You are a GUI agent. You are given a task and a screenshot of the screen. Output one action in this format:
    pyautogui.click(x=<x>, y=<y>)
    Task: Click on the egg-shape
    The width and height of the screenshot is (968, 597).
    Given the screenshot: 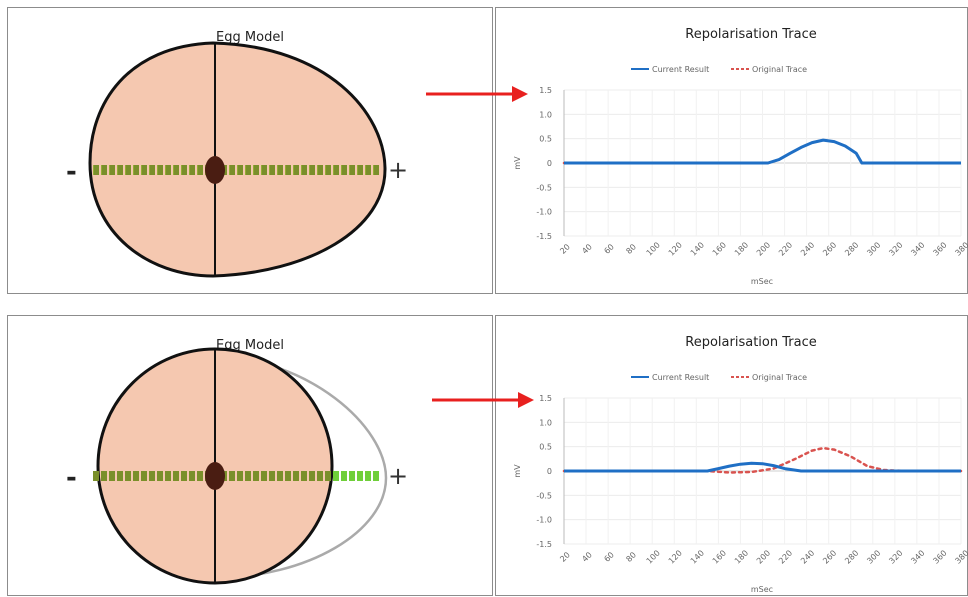 What is the action you would take?
    pyautogui.click(x=237, y=159)
    